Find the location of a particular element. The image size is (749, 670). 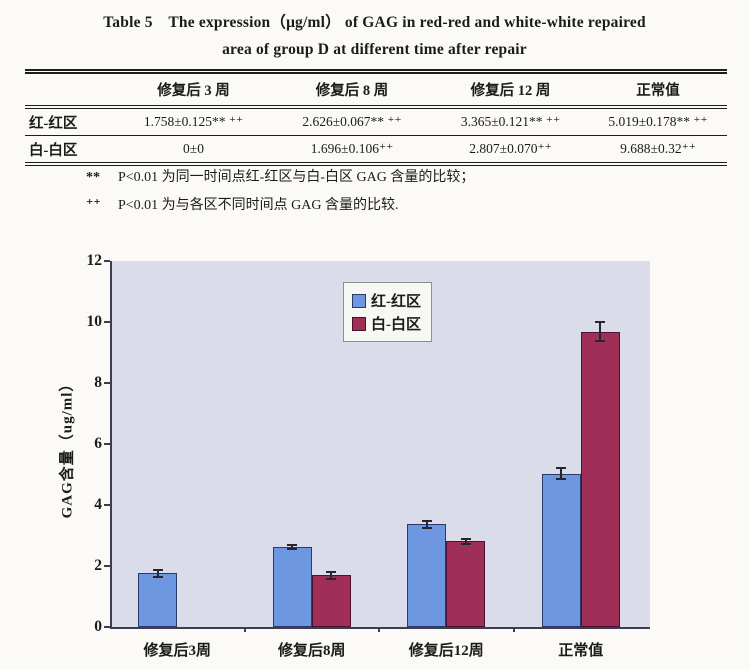

y-tick-label: 12 is located at coordinates (94, 260).